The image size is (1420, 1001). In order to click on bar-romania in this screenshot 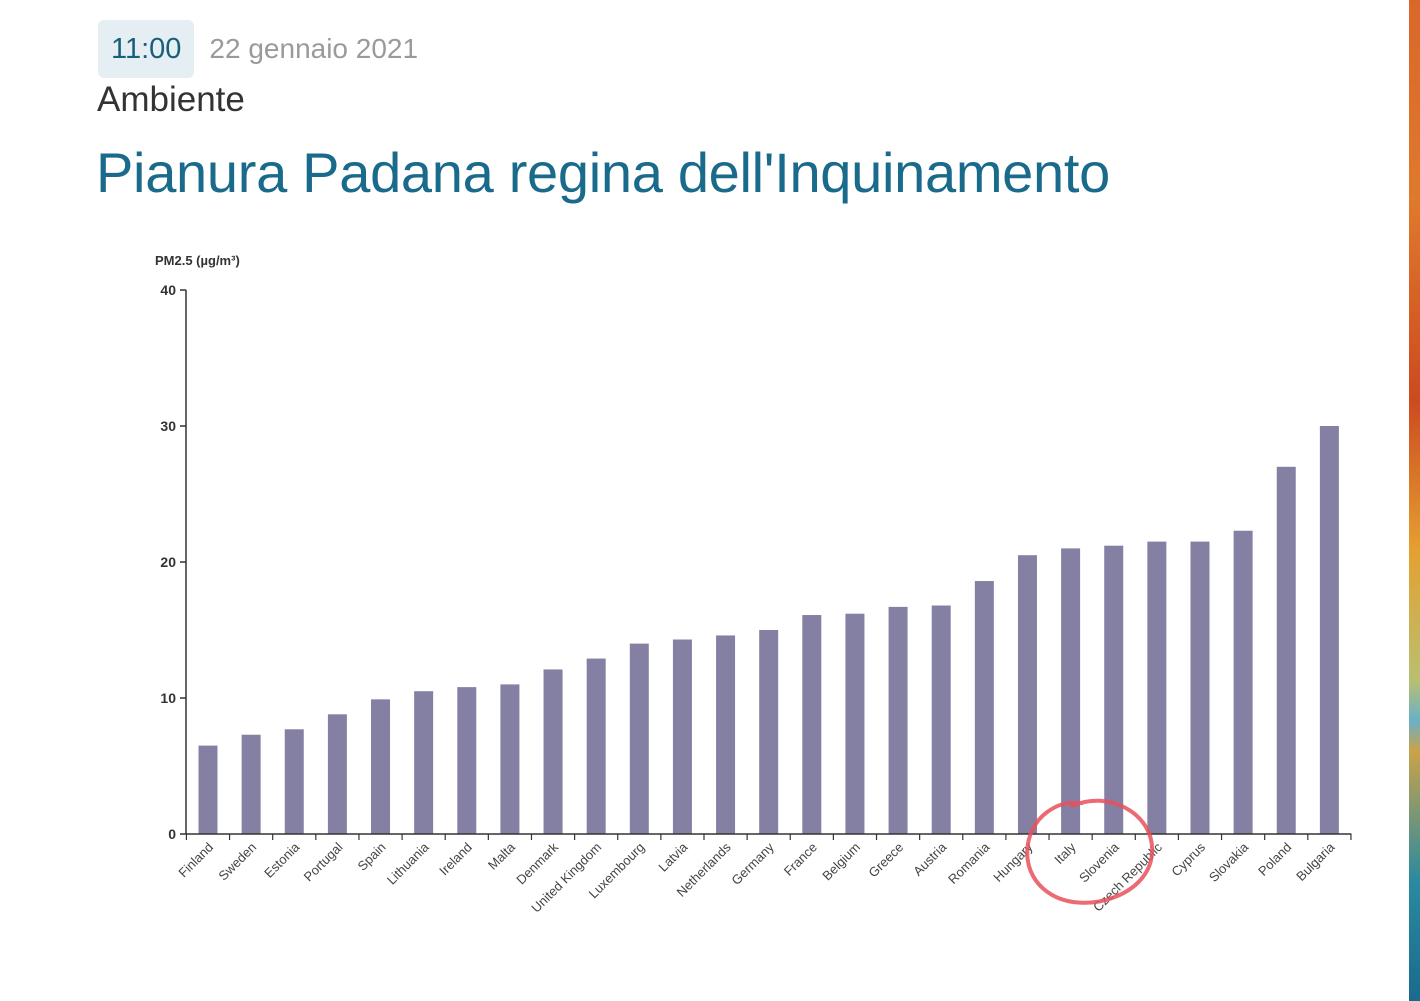, I will do `click(984, 707)`.